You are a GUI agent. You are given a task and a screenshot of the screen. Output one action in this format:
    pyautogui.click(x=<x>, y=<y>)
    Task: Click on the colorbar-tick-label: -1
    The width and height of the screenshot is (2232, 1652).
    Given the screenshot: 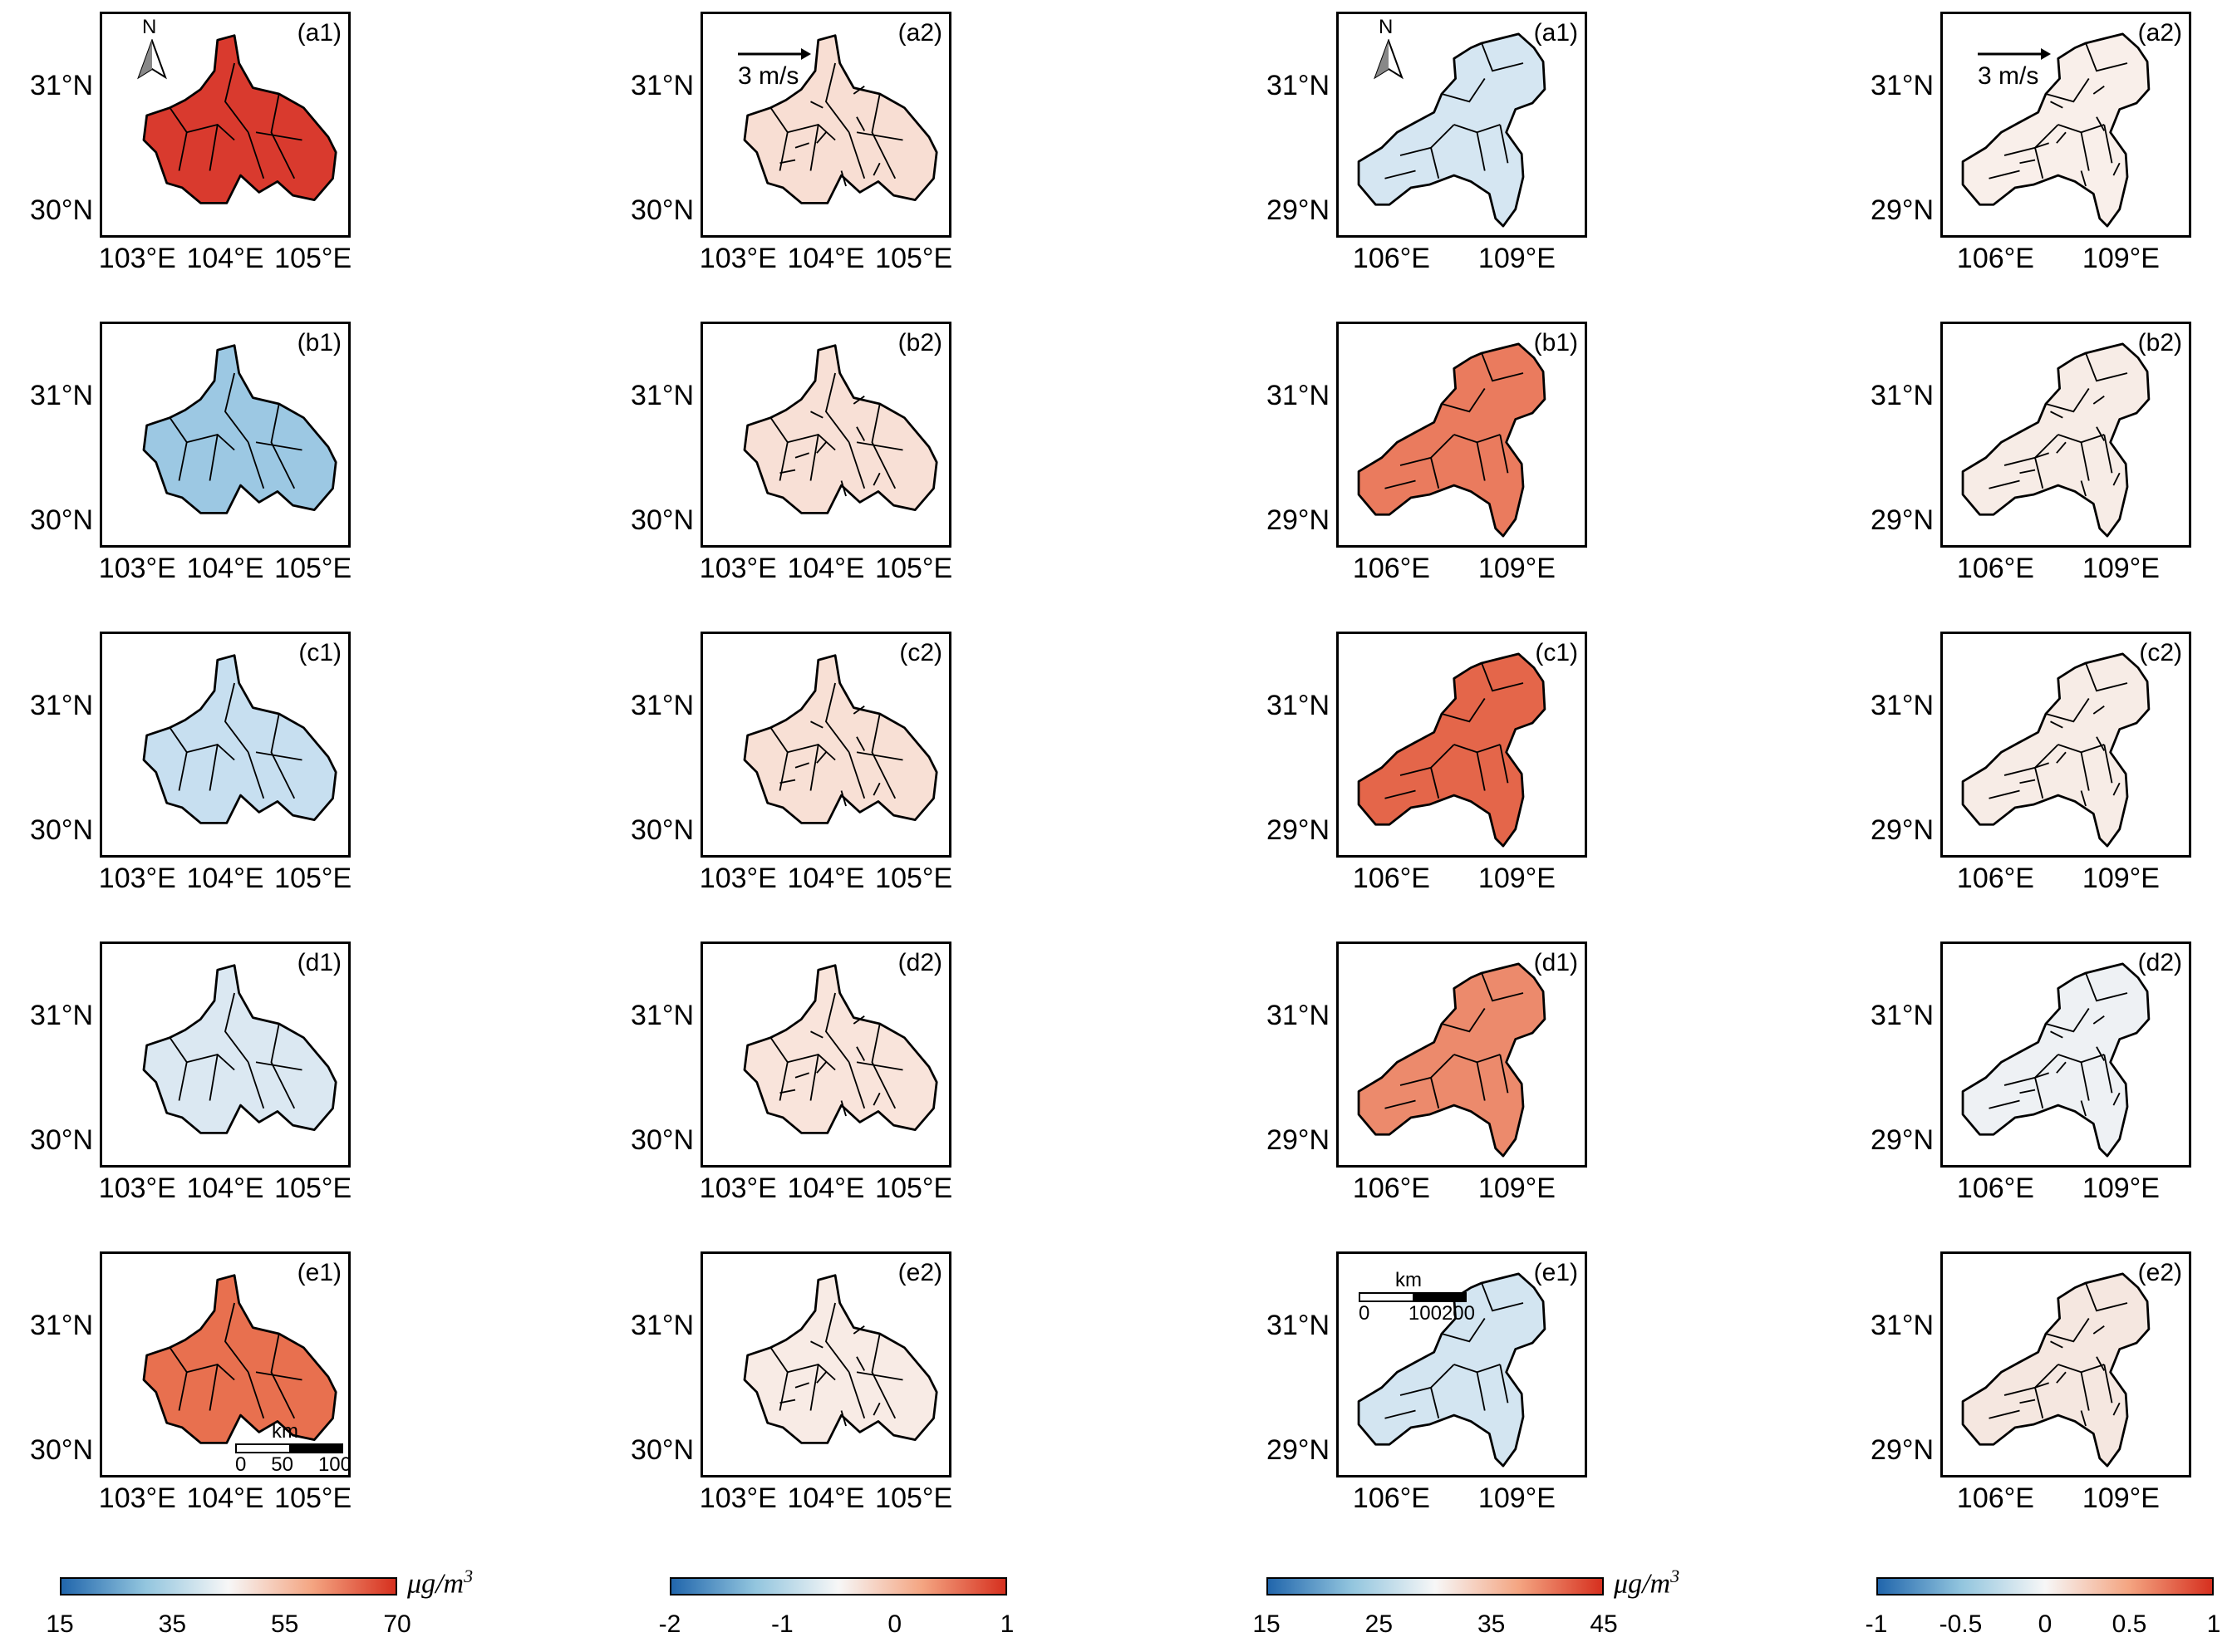 What is the action you would take?
    pyautogui.click(x=782, y=1624)
    